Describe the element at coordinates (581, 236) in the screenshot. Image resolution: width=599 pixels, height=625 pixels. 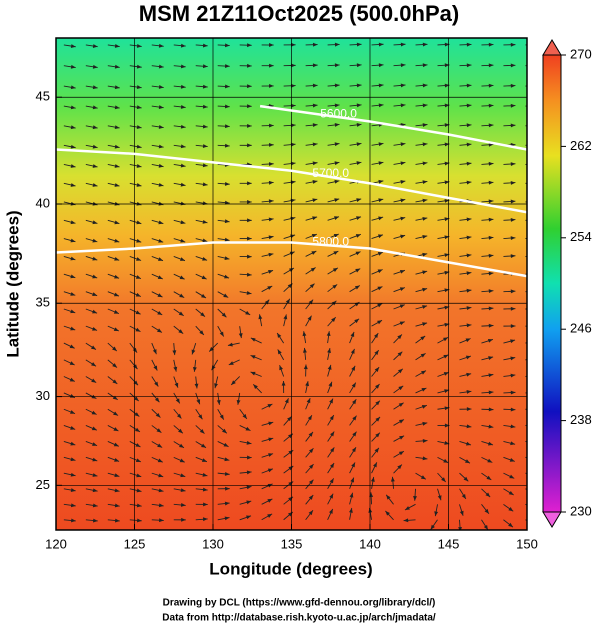
I see `colorbar-tick-label: 254` at that location.